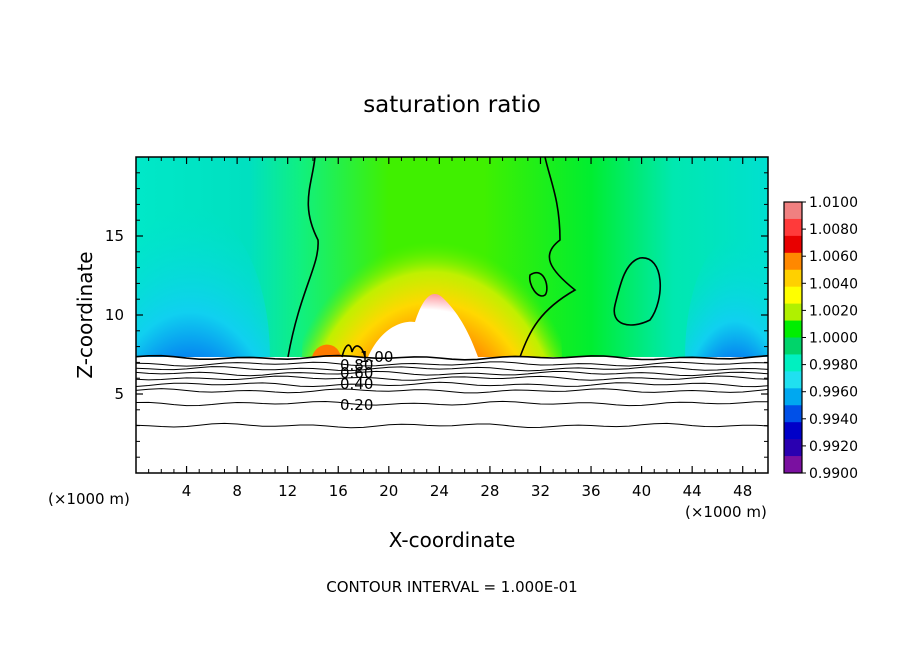  What do you see at coordinates (114, 315) in the screenshot?
I see `y-tick-label: 10` at bounding box center [114, 315].